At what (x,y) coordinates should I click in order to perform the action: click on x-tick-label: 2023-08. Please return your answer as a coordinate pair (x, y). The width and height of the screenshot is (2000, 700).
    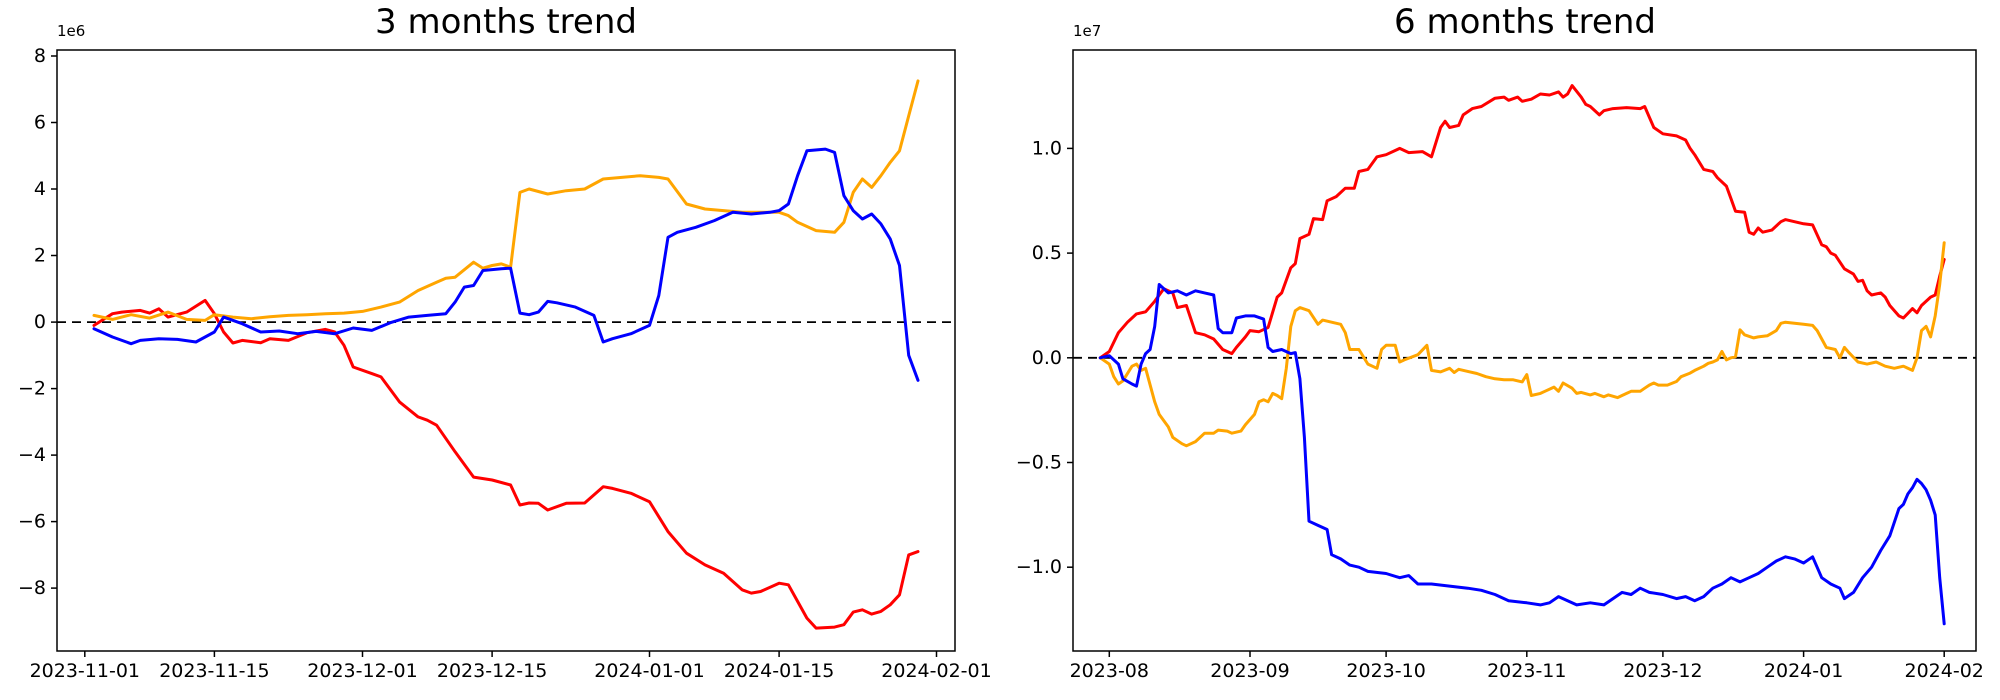
    Looking at the image, I should click on (1109, 671).